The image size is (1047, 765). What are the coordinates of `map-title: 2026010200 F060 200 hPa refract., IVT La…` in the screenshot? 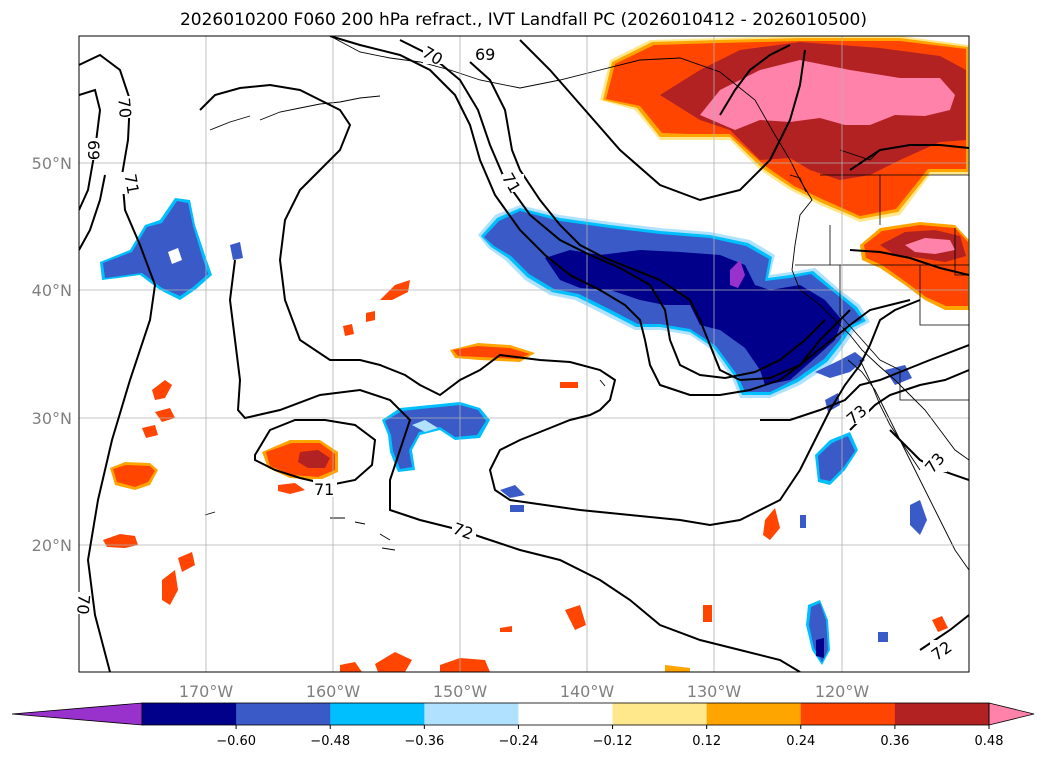 It's located at (523, 20).